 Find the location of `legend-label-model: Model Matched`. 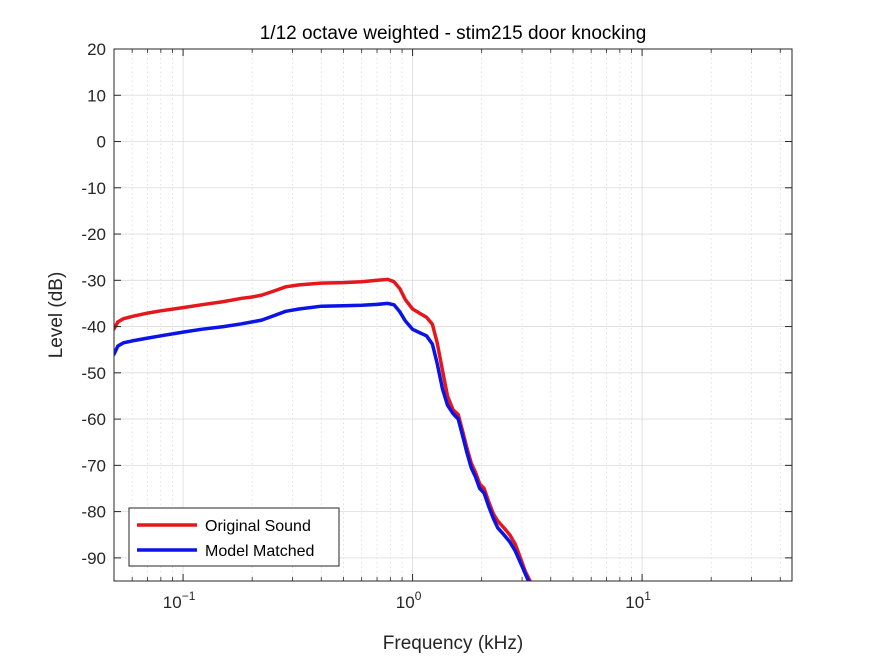

legend-label-model: Model Matched is located at coordinates (259, 551).